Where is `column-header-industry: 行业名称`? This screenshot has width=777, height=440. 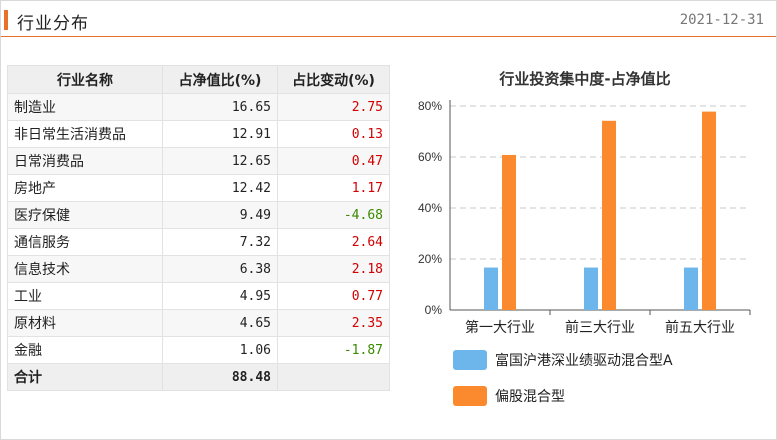 column-header-industry: 行业名称 is located at coordinates (85, 79).